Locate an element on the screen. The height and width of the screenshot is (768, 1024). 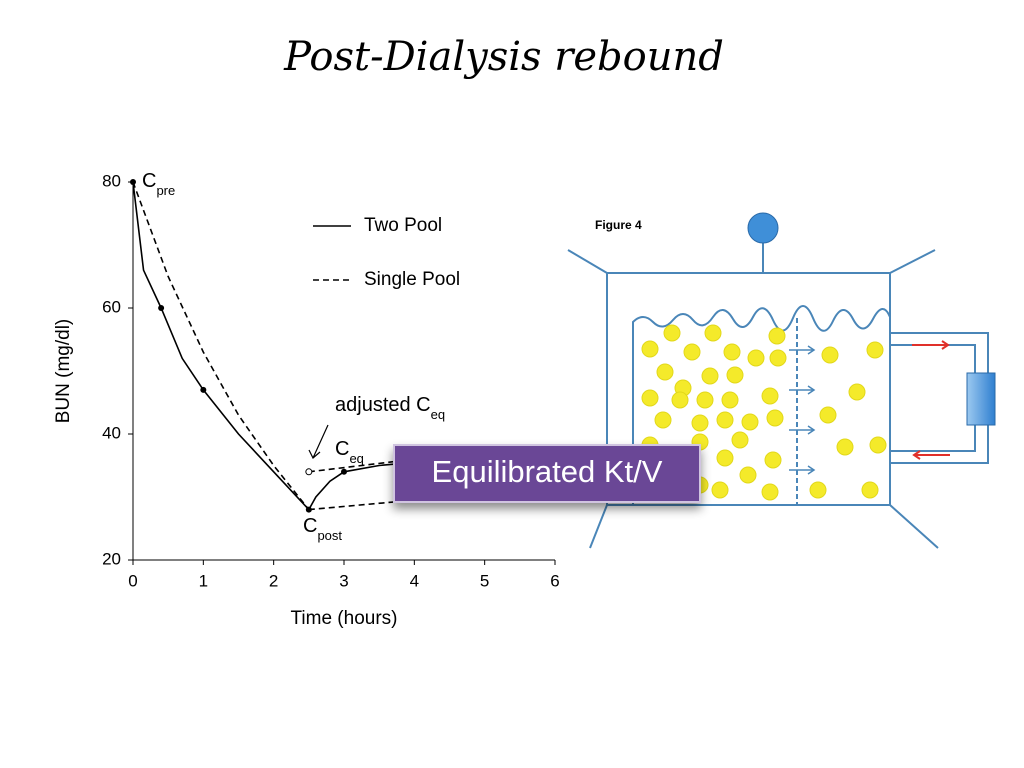
callout-box is located at coordinates (547, 473).